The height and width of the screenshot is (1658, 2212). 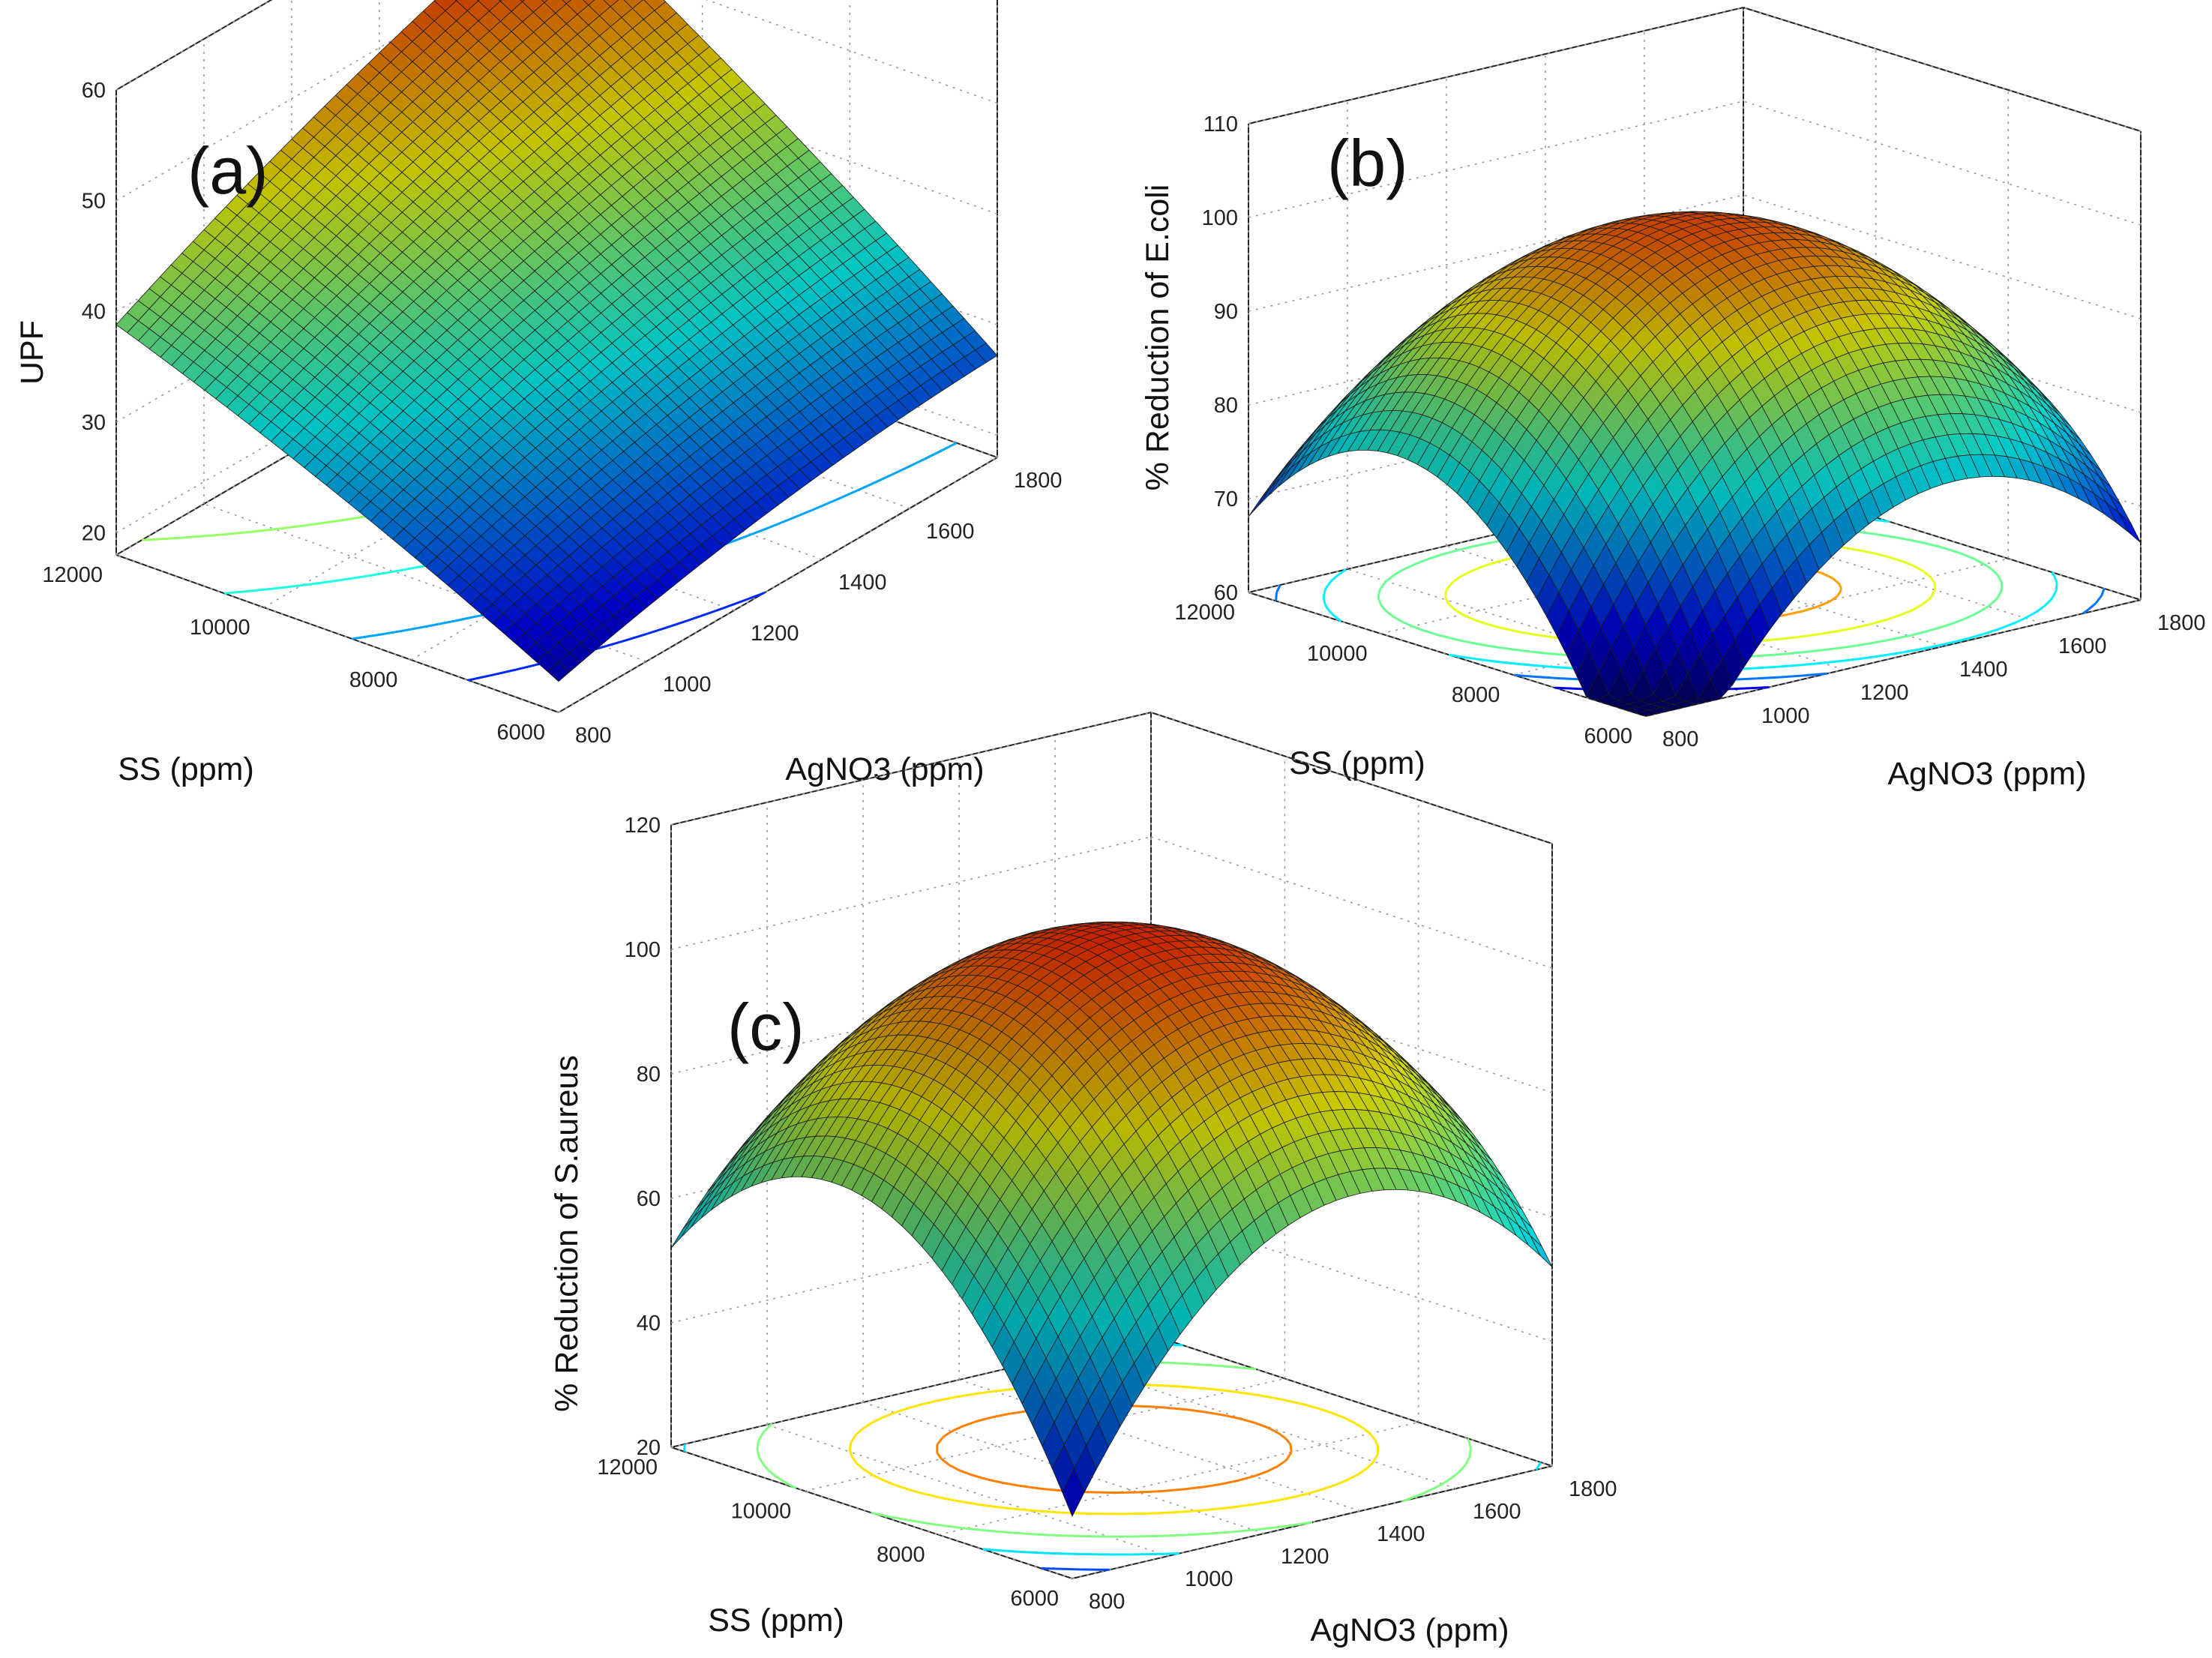 I want to click on panel-label: (b), so click(x=1367, y=163).